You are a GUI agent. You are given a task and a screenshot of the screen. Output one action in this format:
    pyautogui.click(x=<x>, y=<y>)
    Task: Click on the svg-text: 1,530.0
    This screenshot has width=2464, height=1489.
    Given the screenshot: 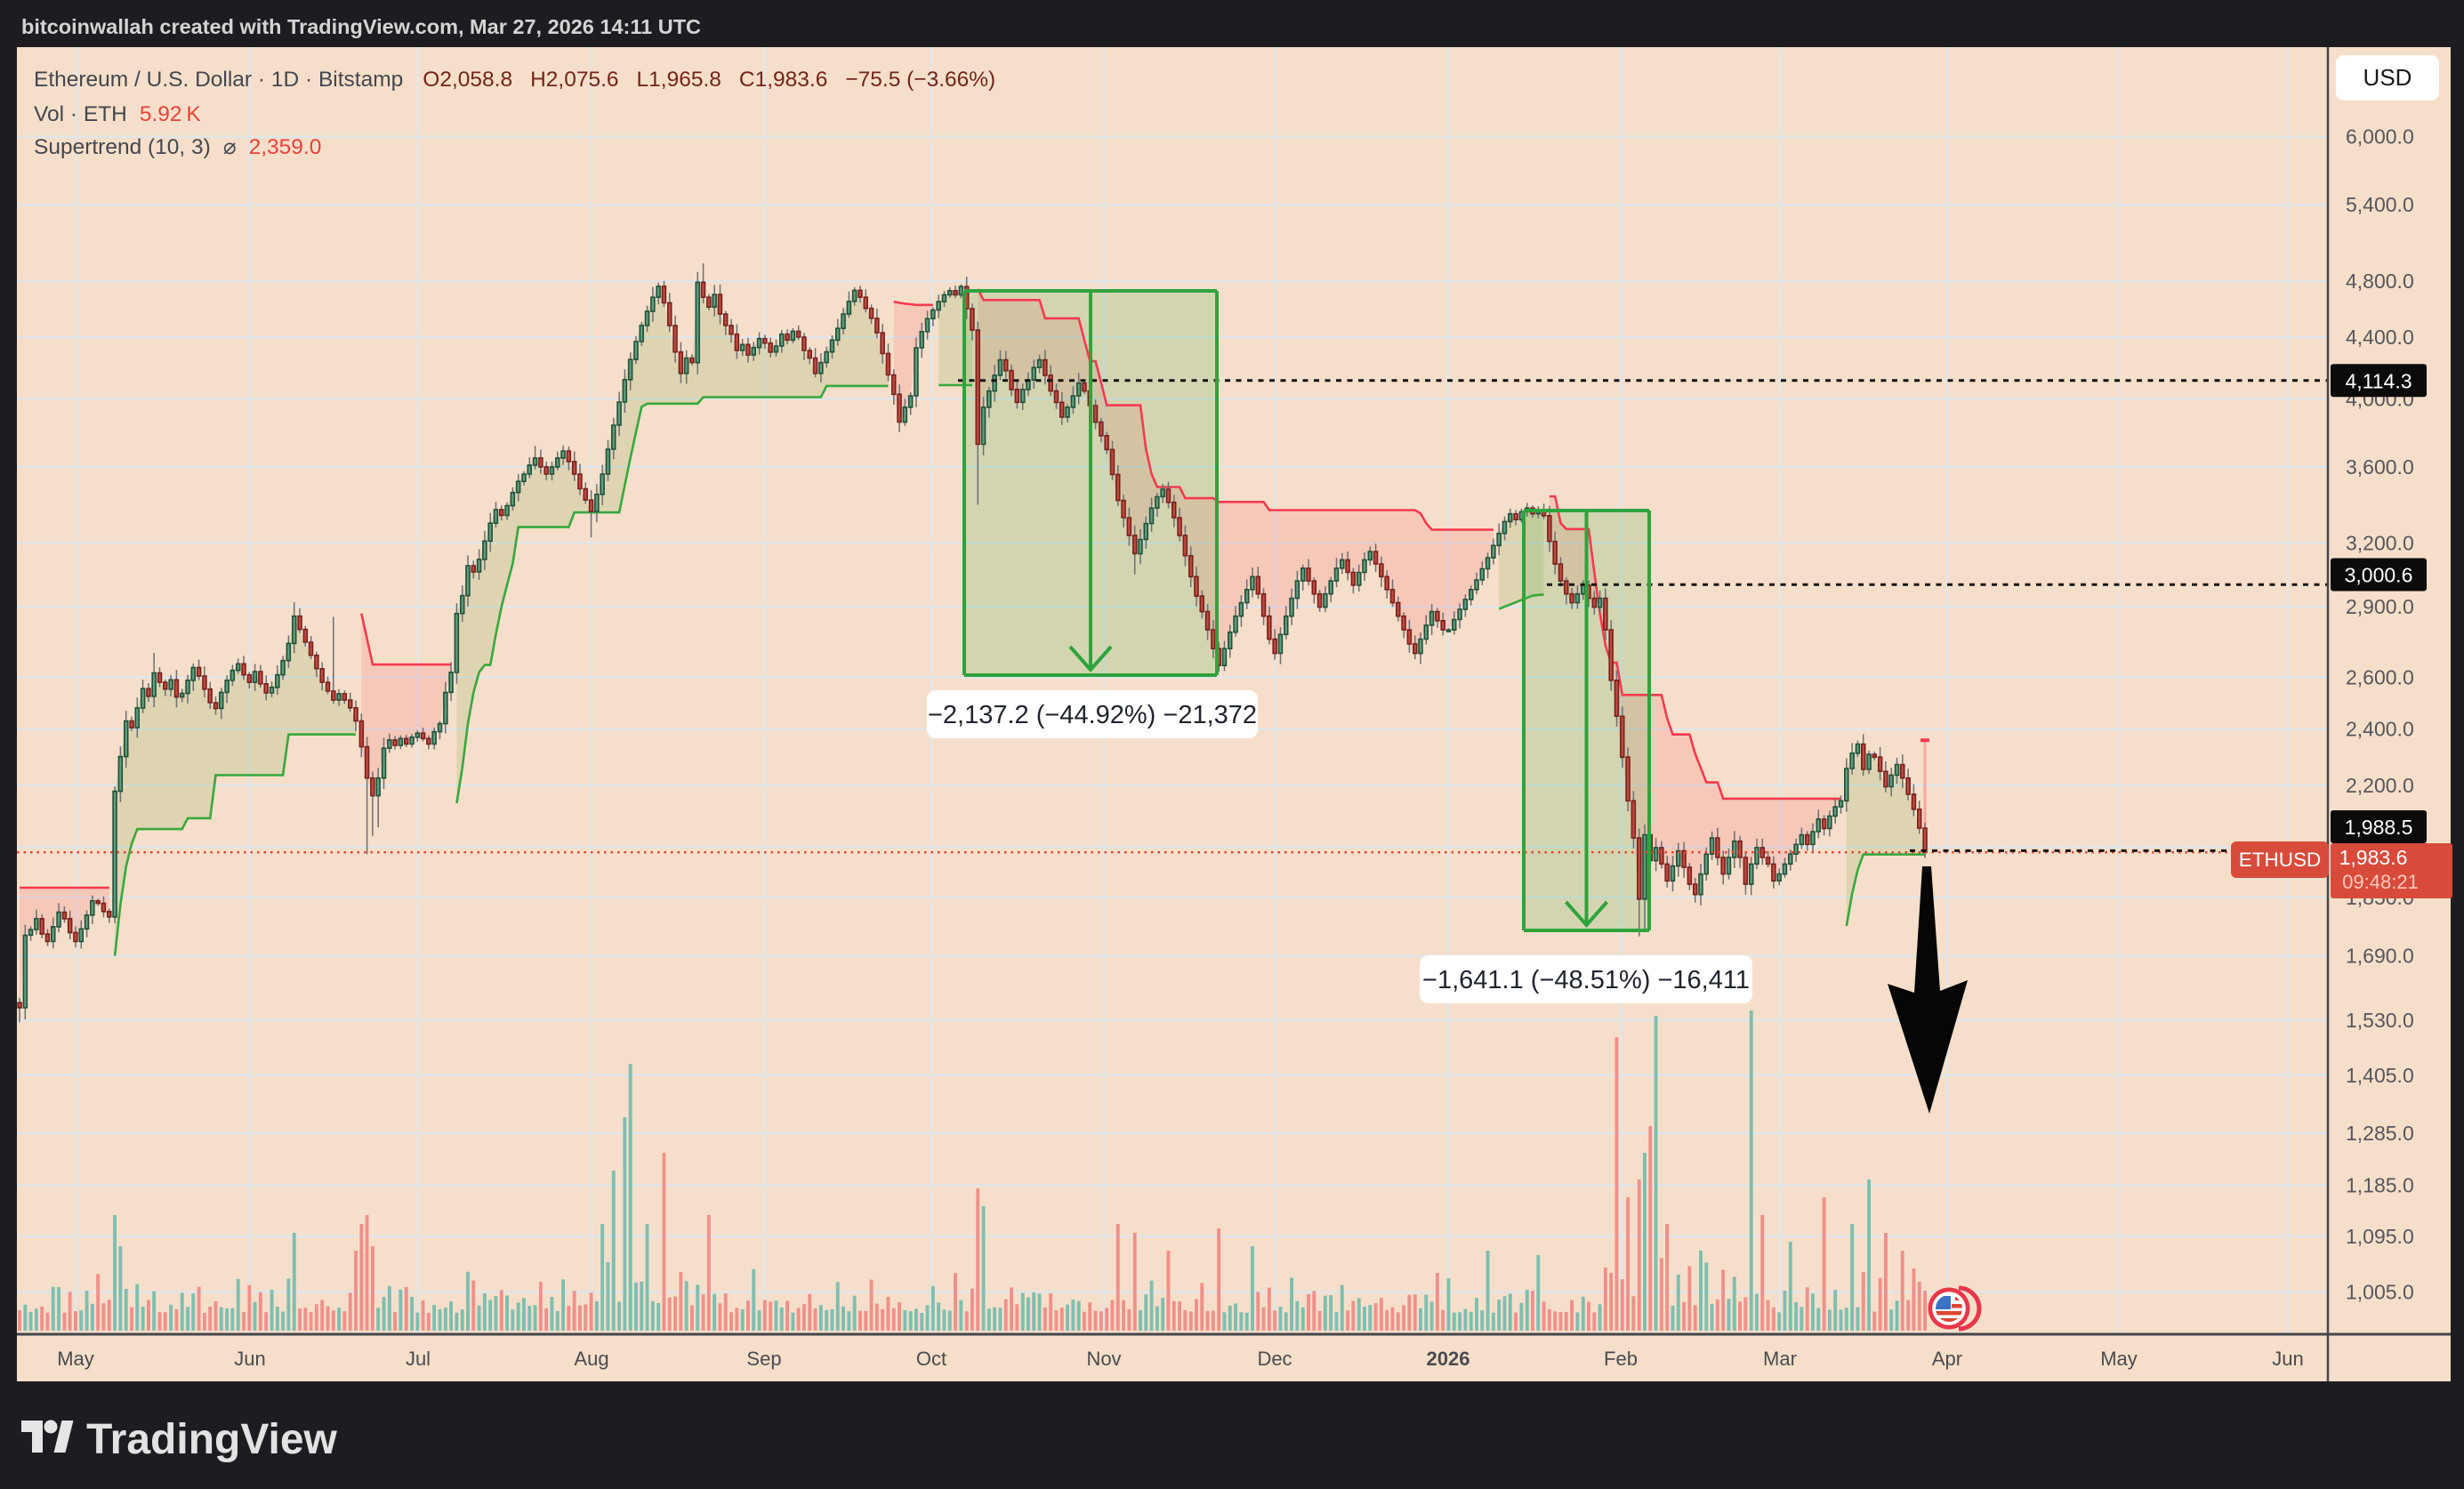 What is the action you would take?
    pyautogui.click(x=2380, y=1020)
    